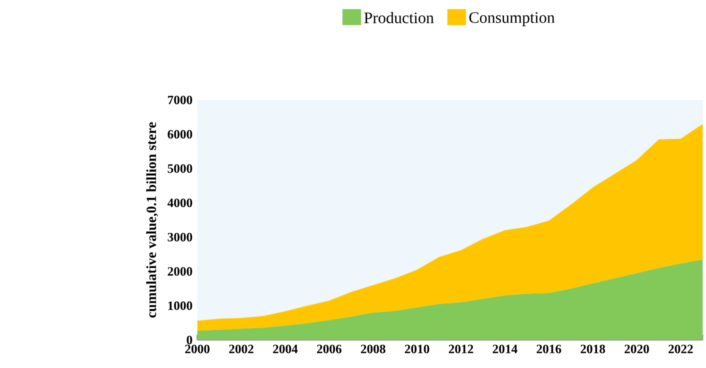 This screenshot has width=706, height=368. Describe the element at coordinates (152, 220) in the screenshot. I see `y-axis-title: cumulative value,0.1 billion stere` at that location.